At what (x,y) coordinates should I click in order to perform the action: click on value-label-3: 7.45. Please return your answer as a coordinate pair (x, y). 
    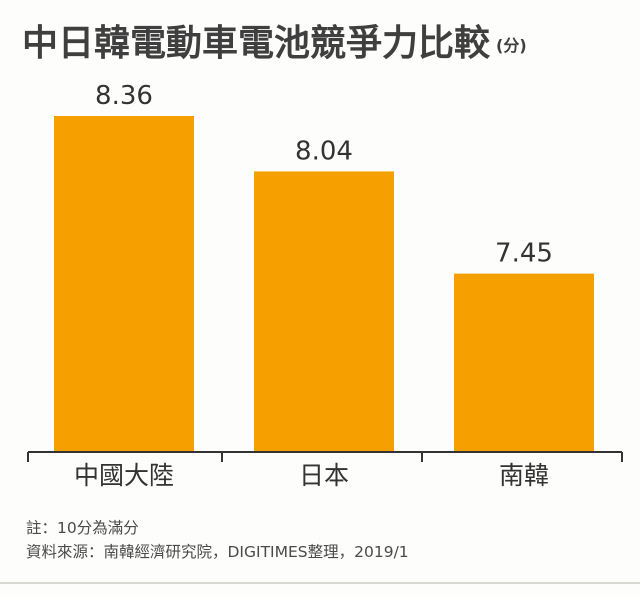
    Looking at the image, I should click on (524, 254).